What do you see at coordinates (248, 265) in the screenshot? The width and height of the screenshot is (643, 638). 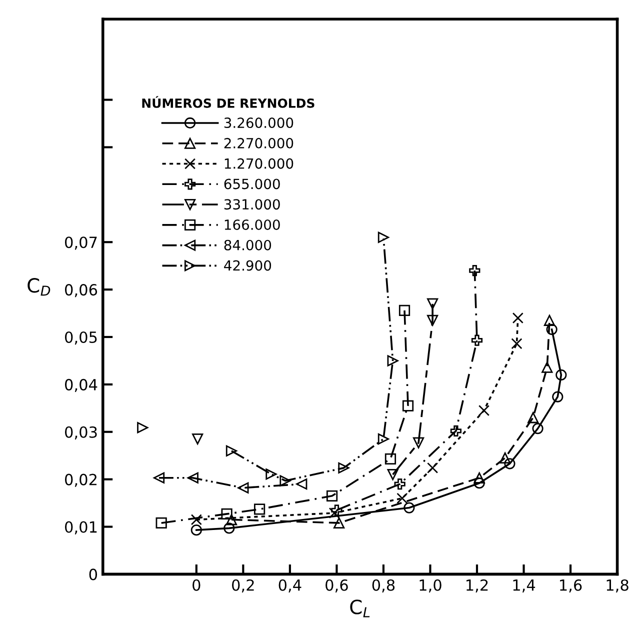 I see `legend-label: 42.900` at bounding box center [248, 265].